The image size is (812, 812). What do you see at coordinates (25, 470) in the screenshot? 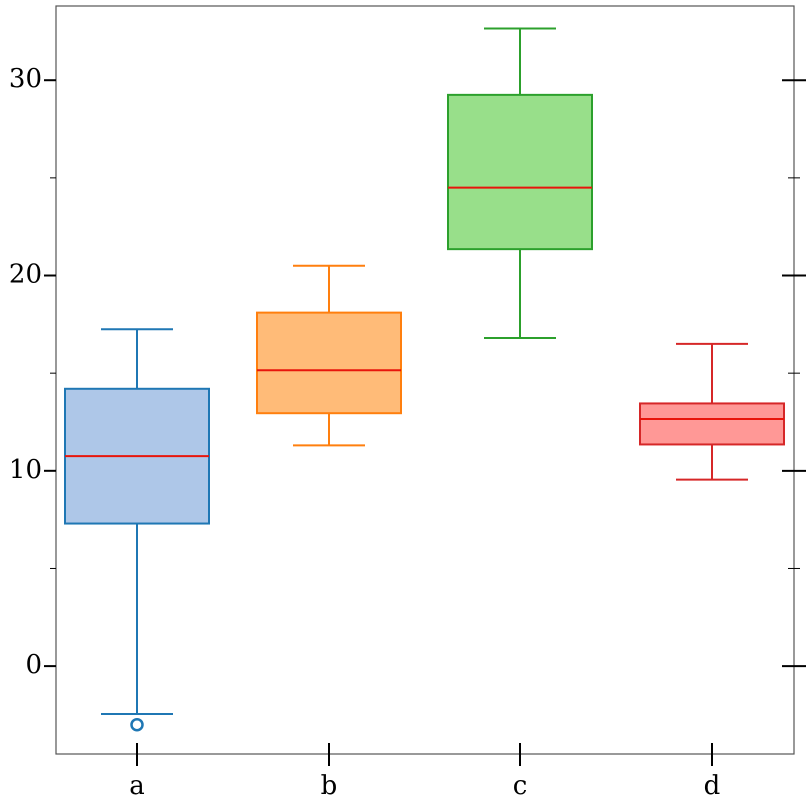
I see `y-tick-label: 10` at bounding box center [25, 470].